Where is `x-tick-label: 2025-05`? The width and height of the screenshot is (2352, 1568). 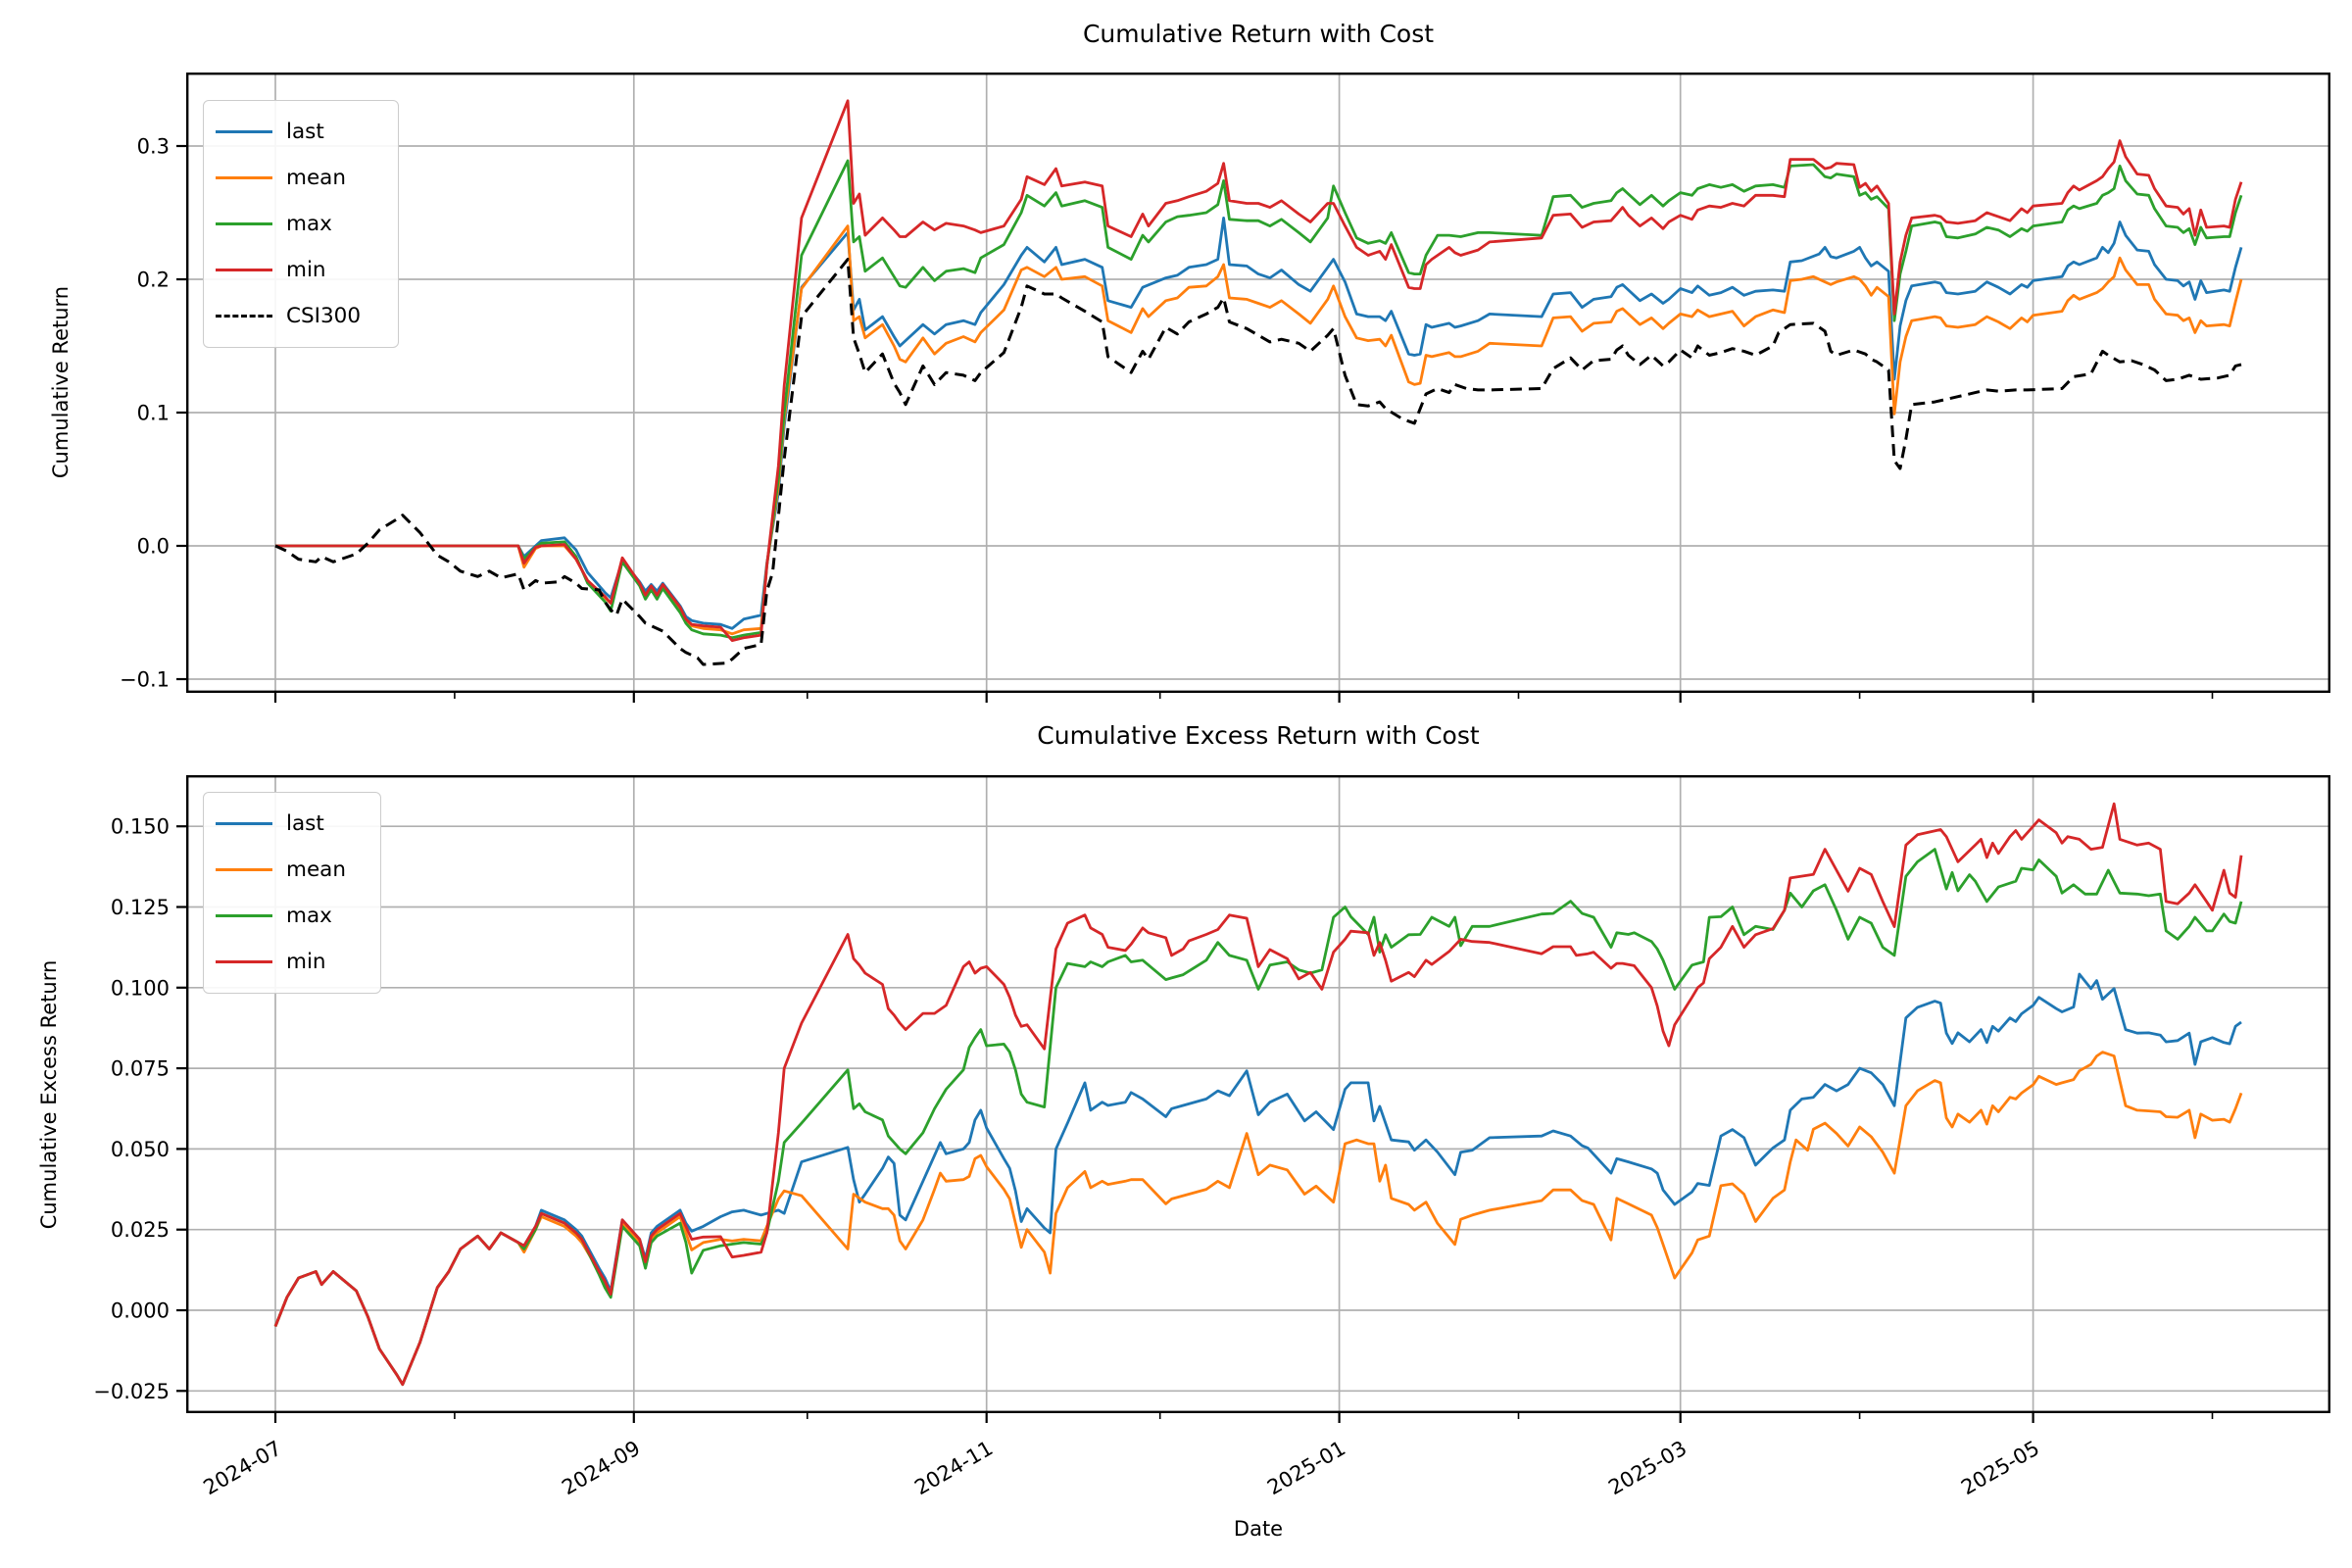 x-tick-label: 2025-05 is located at coordinates (2000, 1468).